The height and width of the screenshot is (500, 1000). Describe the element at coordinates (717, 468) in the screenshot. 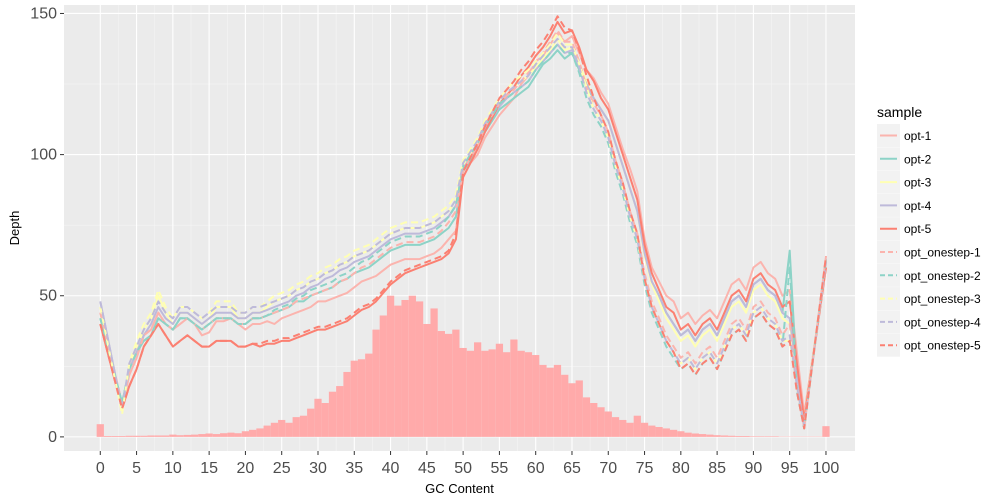

I see `x-tick-label: 85` at that location.